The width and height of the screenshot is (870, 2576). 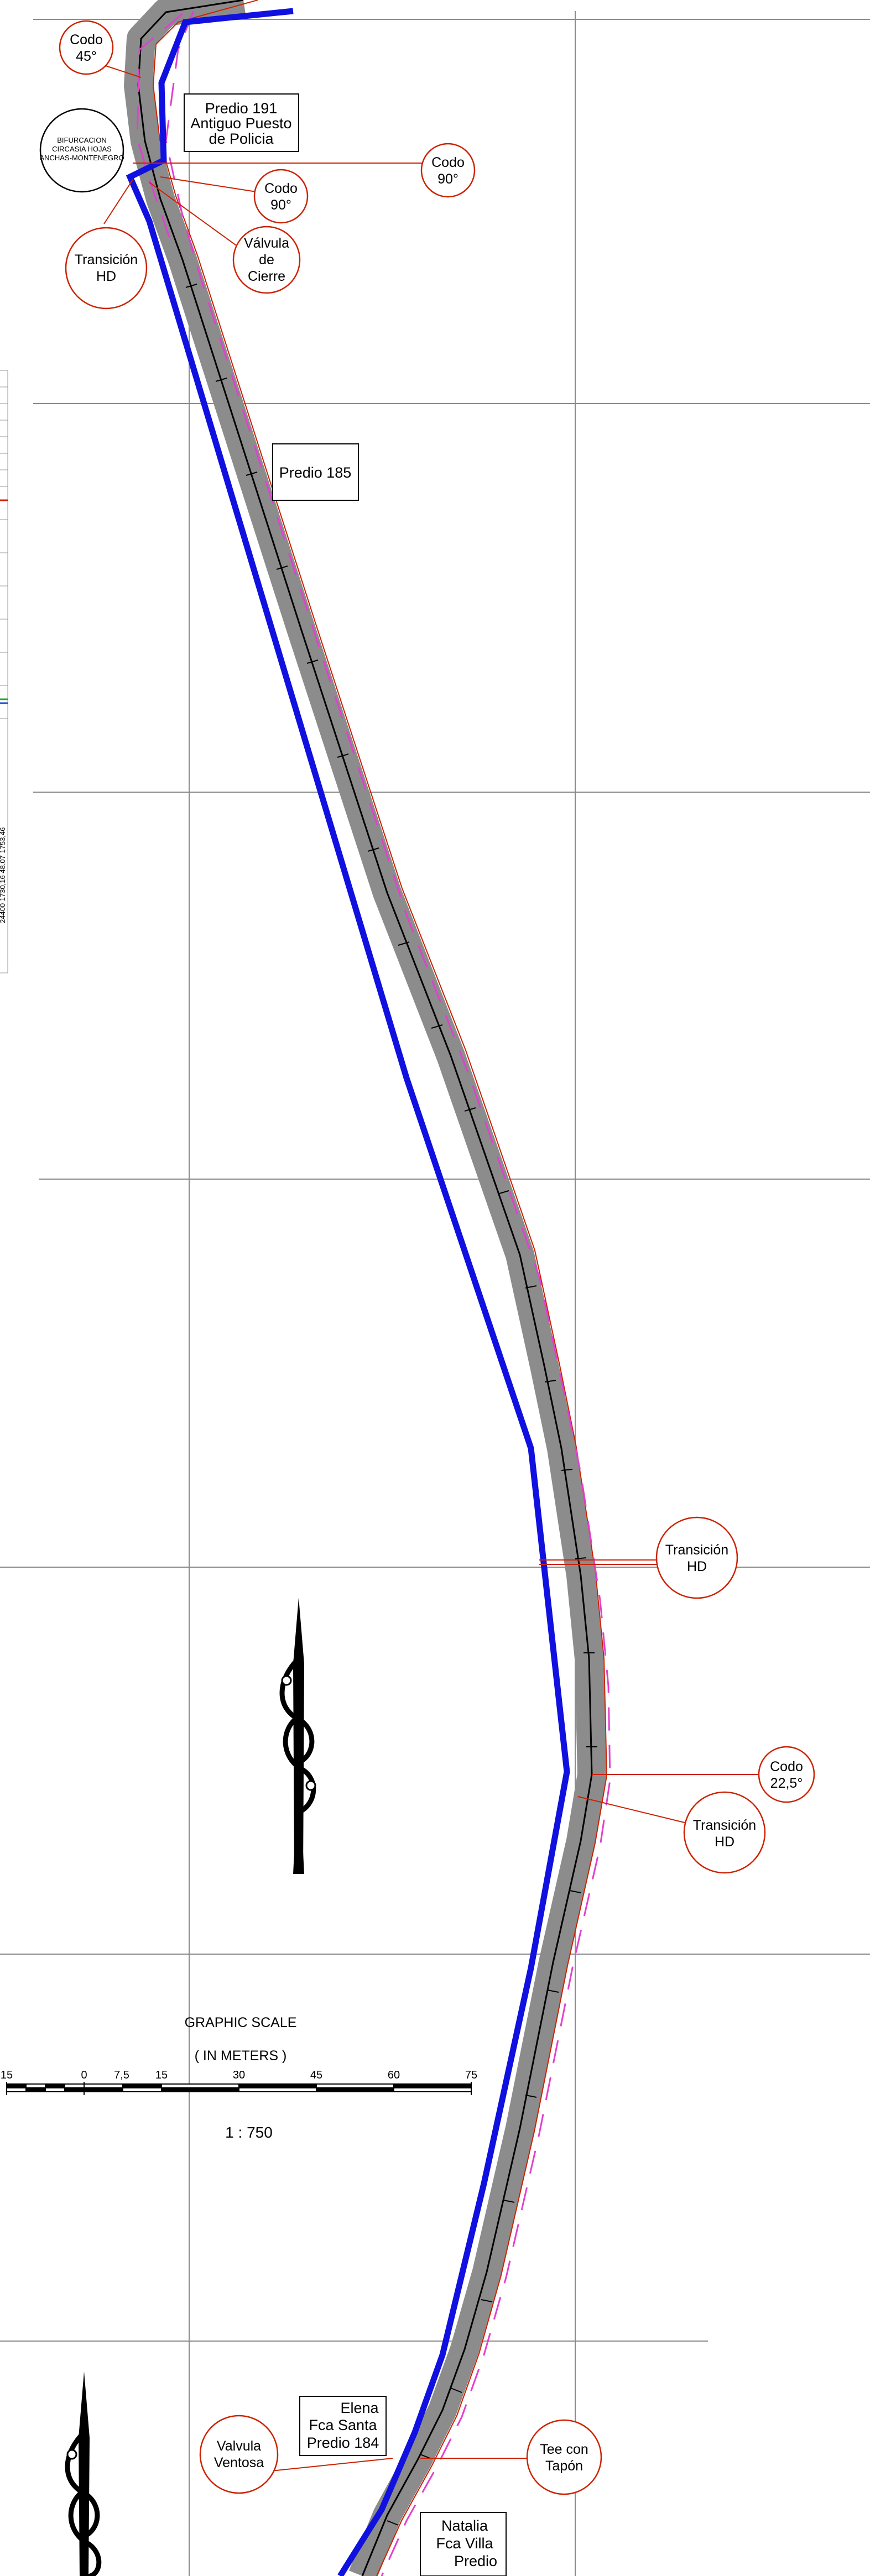 What do you see at coordinates (359, 2408) in the screenshot?
I see `svg-text: Elena` at bounding box center [359, 2408].